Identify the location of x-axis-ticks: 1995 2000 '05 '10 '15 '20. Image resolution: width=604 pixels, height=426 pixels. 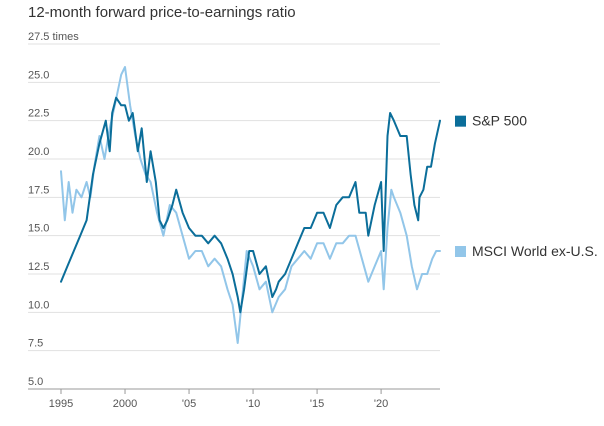
(218, 399).